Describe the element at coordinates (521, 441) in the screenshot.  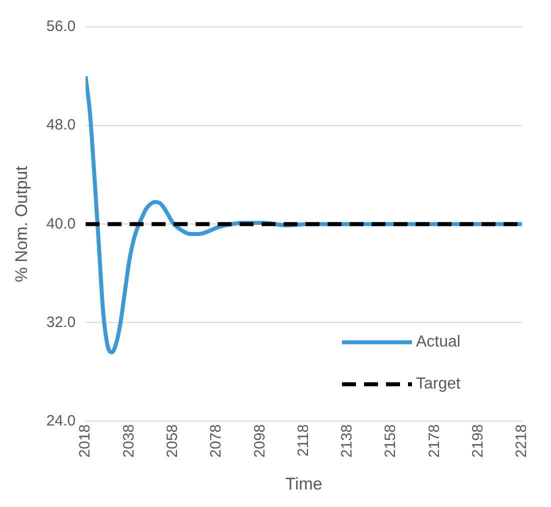
I see `x-tick-label: 2218` at that location.